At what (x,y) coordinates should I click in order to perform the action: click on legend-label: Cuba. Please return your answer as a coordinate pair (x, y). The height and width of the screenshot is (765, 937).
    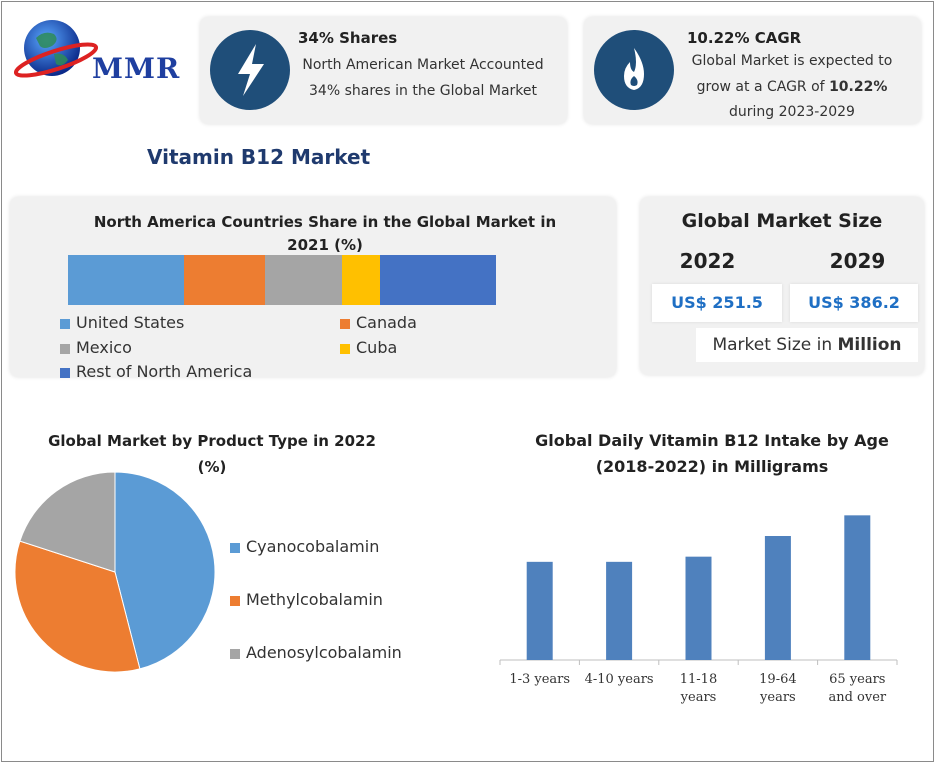
    Looking at the image, I should click on (377, 347).